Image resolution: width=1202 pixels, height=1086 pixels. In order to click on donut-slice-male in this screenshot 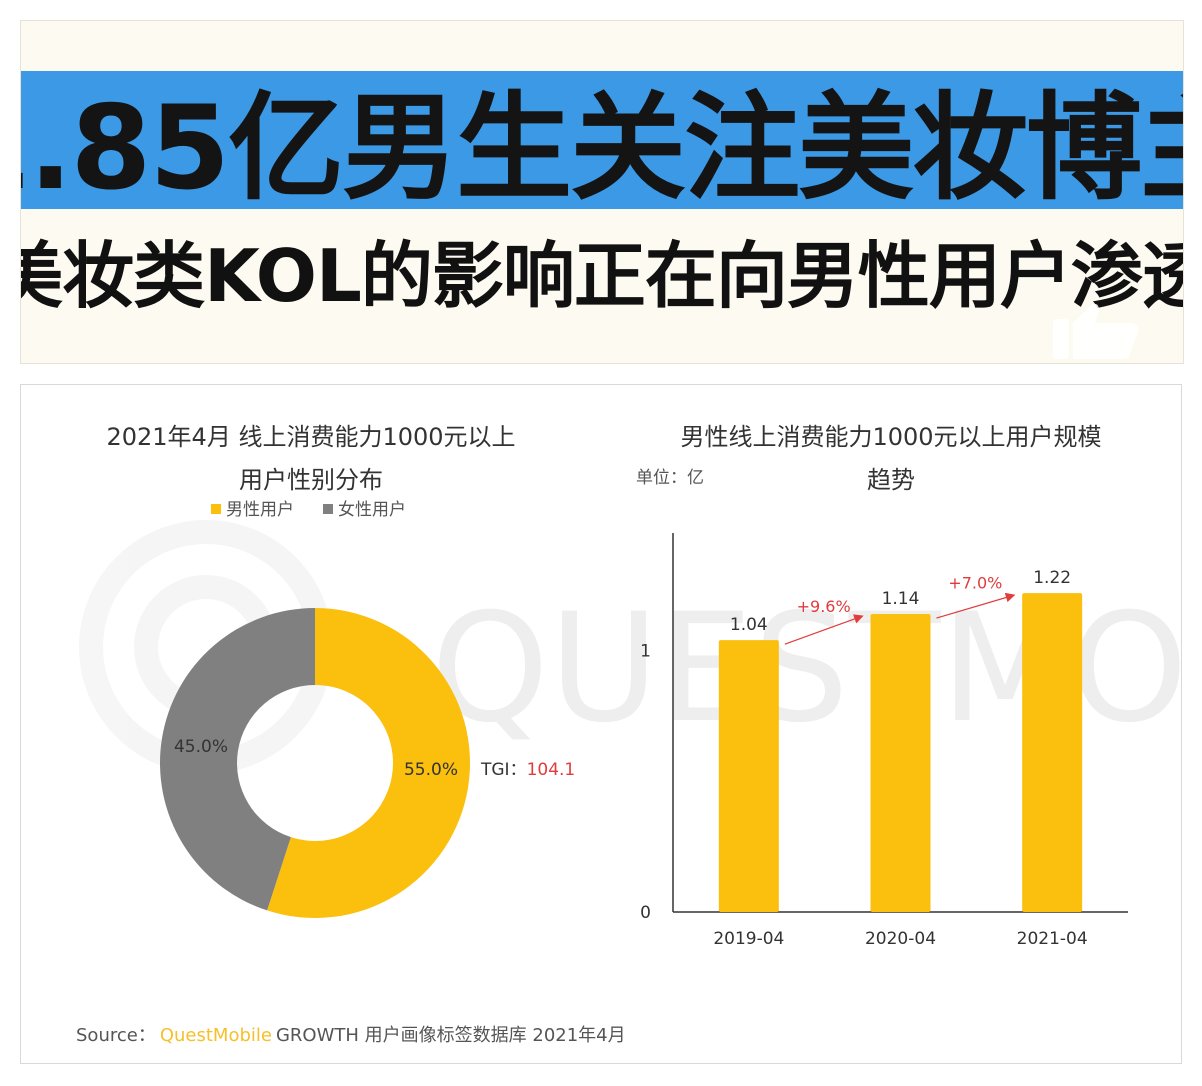, I will do `click(368, 763)`.